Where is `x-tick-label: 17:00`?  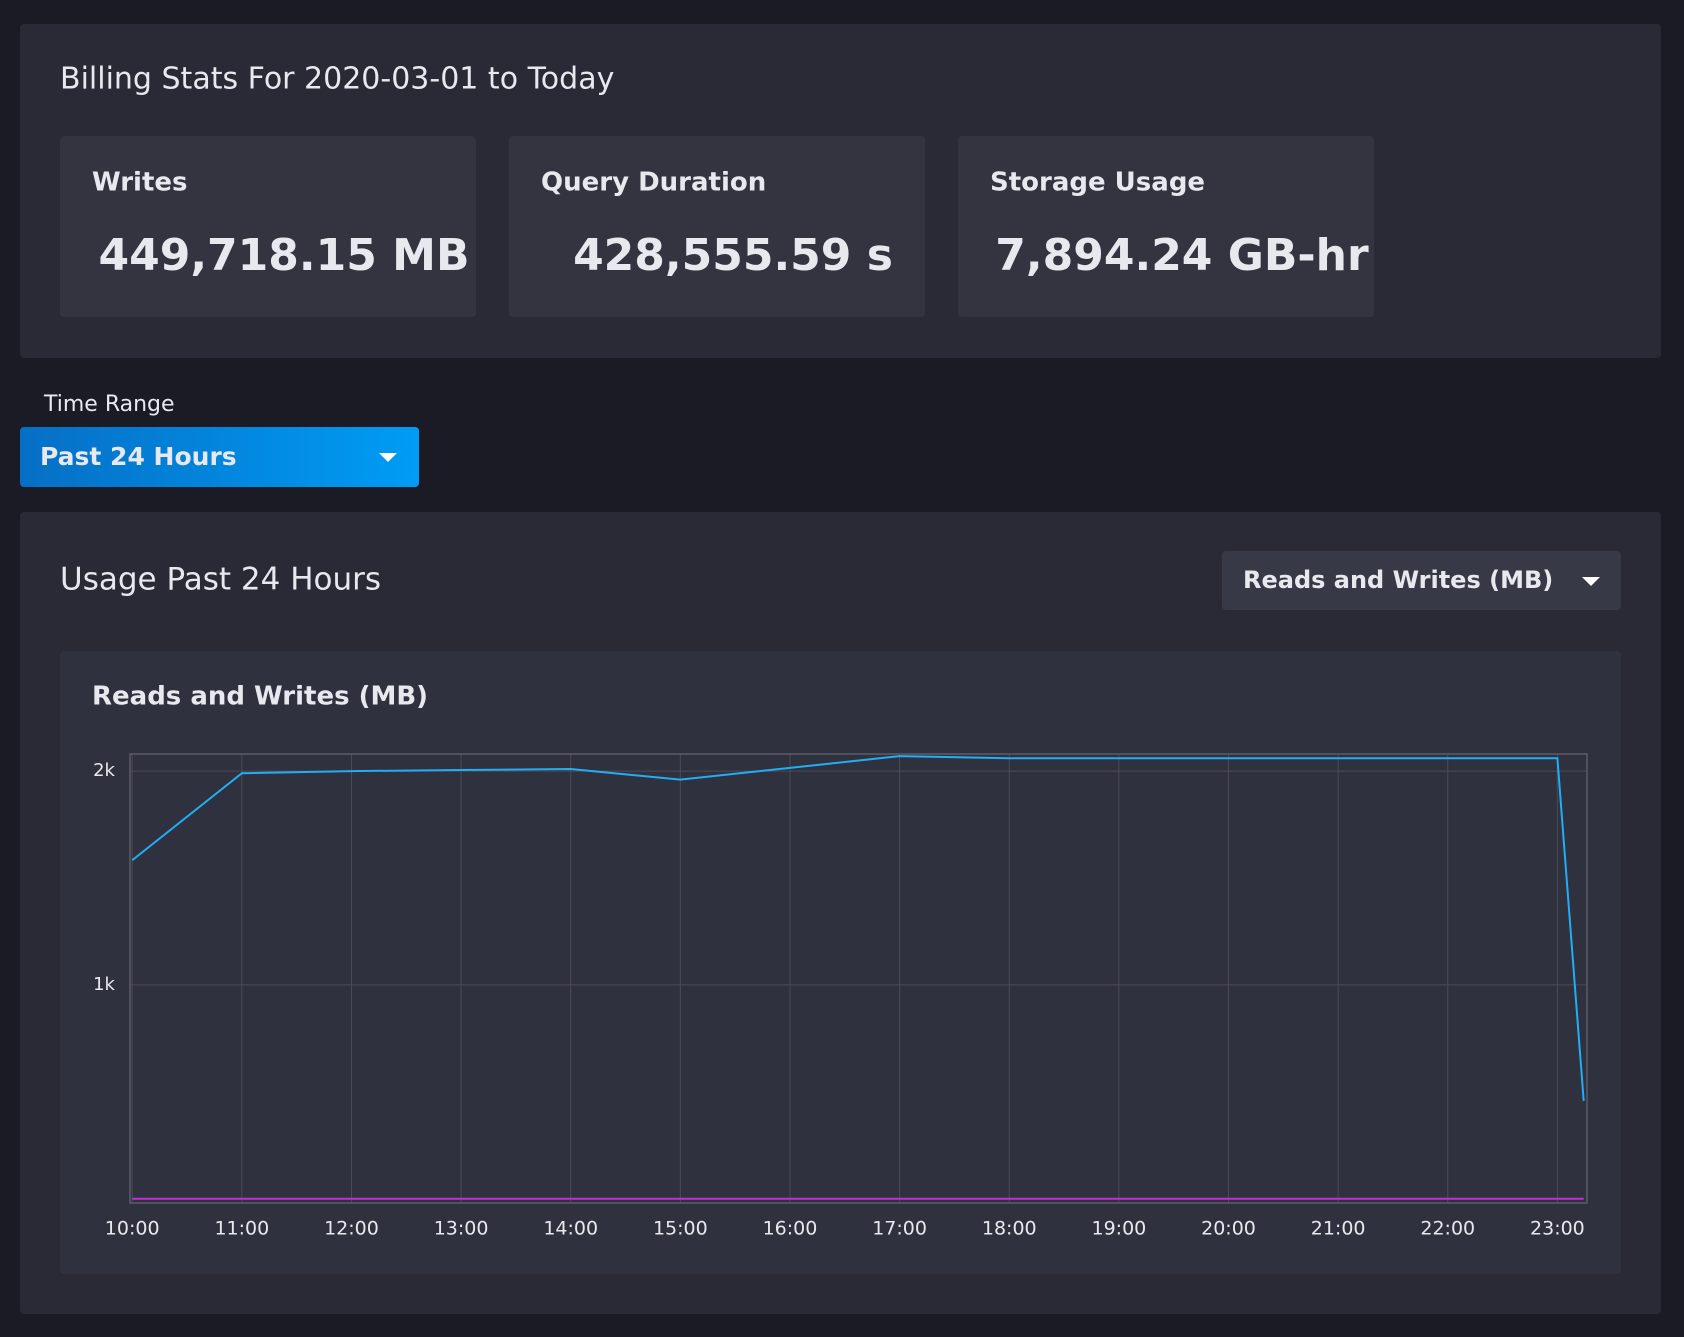
x-tick-label: 17:00 is located at coordinates (899, 1229).